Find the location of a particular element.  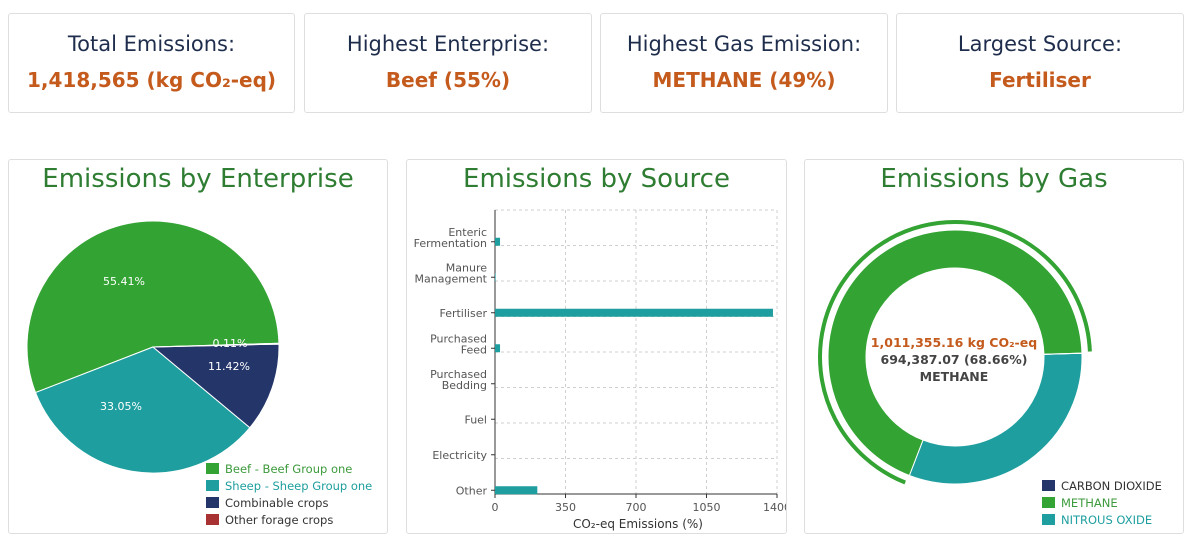

pie-slice-sheep-sheep-group-one is located at coordinates (142, 410).